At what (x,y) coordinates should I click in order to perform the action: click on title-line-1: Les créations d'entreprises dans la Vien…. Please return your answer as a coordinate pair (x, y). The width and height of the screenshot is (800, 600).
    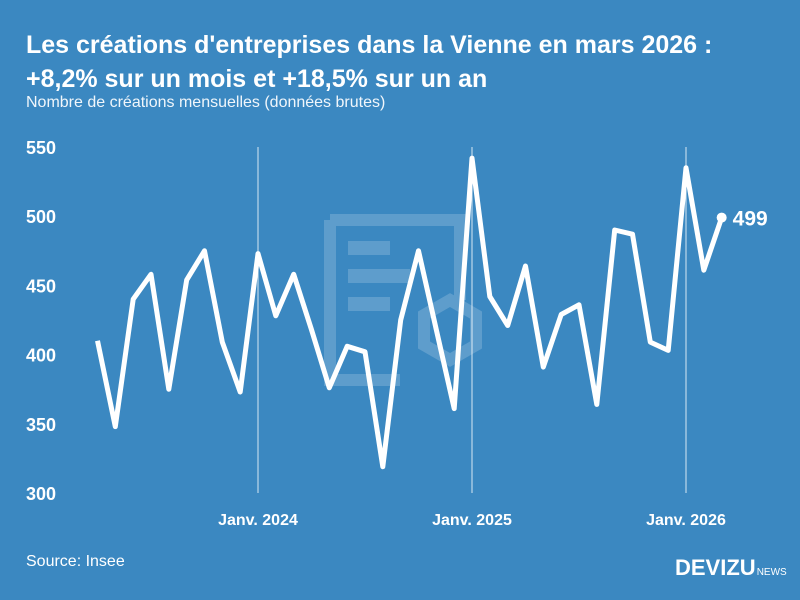
    Looking at the image, I should click on (369, 45).